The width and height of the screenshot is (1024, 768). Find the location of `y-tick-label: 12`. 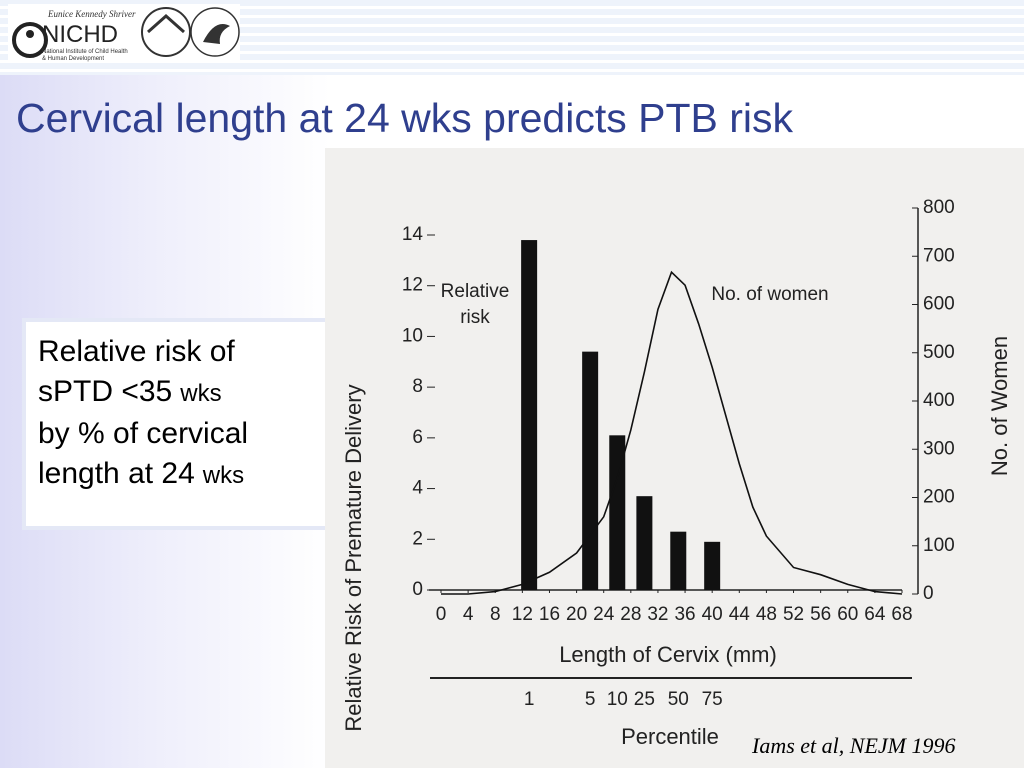

y-tick-label: 12 is located at coordinates (412, 285).